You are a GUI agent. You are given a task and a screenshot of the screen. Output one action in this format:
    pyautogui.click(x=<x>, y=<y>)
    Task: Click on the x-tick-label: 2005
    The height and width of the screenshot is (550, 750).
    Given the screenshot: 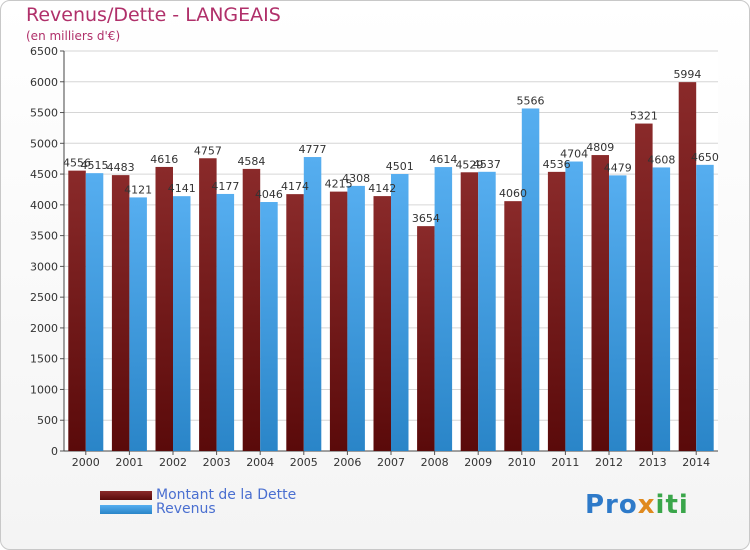 What is the action you would take?
    pyautogui.click(x=304, y=462)
    